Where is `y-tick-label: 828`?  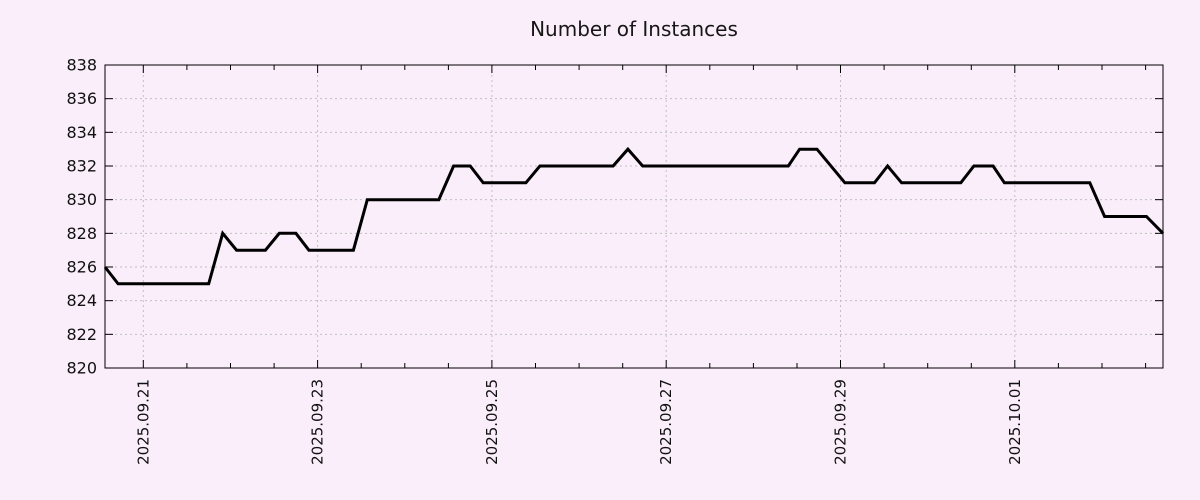 y-tick-label: 828 is located at coordinates (81, 233).